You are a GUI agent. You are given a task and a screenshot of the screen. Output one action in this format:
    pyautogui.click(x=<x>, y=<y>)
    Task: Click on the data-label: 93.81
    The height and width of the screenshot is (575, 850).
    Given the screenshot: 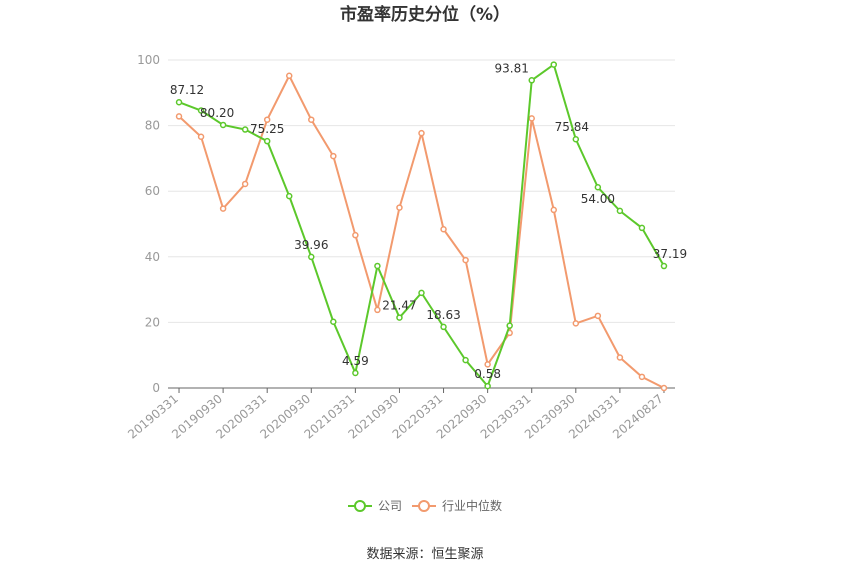 What is the action you would take?
    pyautogui.click(x=512, y=68)
    